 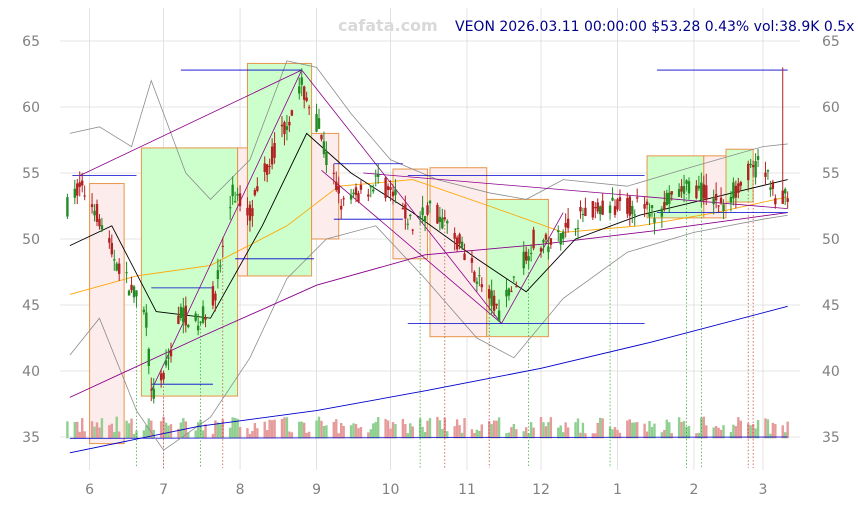 What do you see at coordinates (316, 490) in the screenshot?
I see `x-tick-label: 9` at bounding box center [316, 490].